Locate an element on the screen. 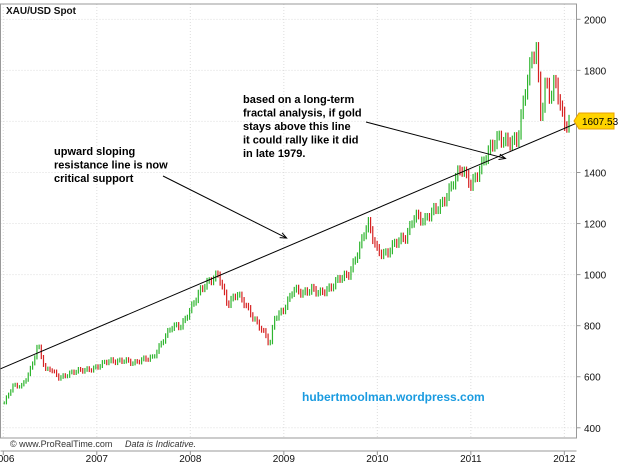 The height and width of the screenshot is (465, 620). x-tick-label: 2012 is located at coordinates (564, 459).